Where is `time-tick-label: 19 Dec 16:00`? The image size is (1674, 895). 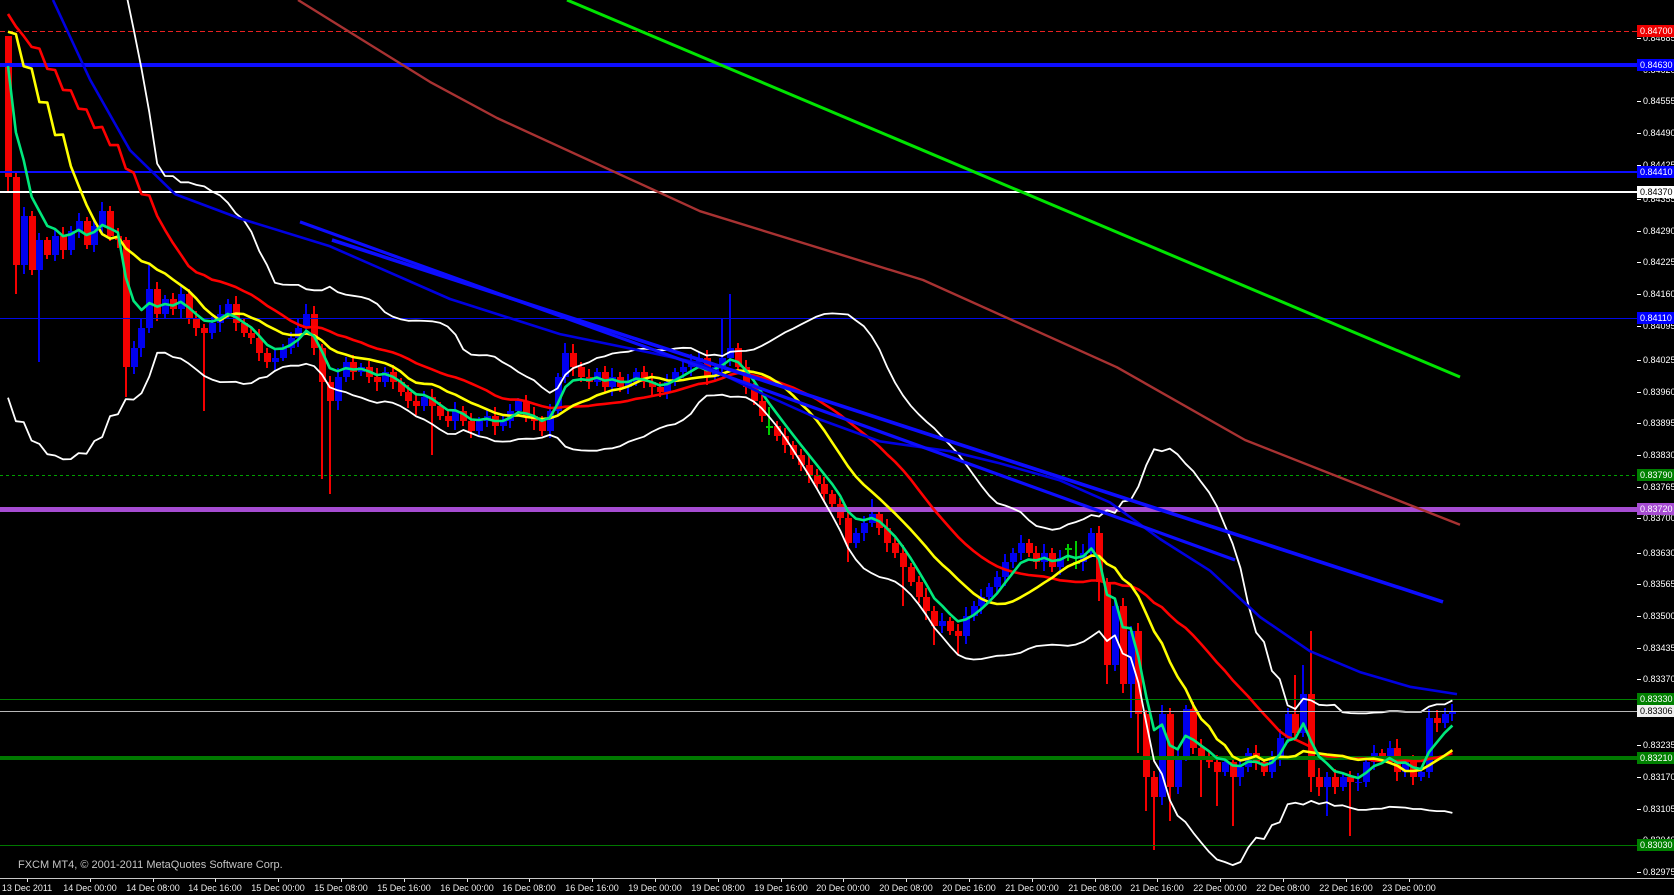 time-tick-label: 19 Dec 16:00 is located at coordinates (781, 888).